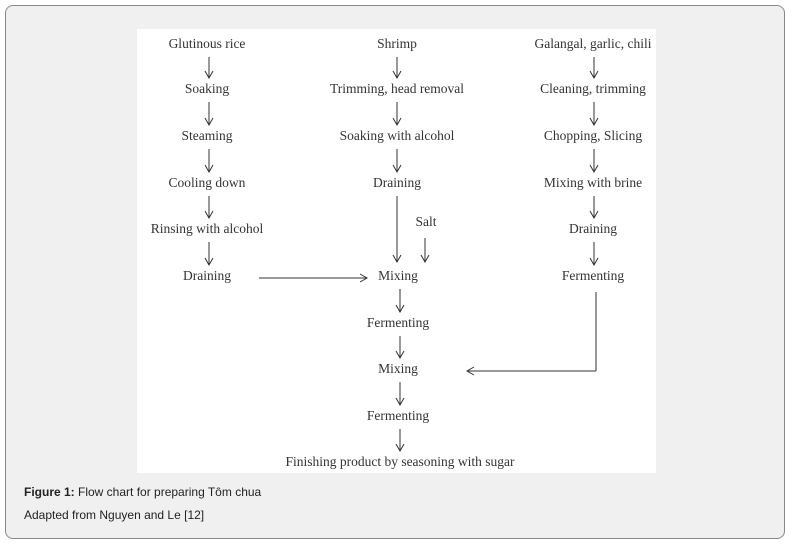  Describe the element at coordinates (426, 221) in the screenshot. I see `salt-input: Salt` at that location.